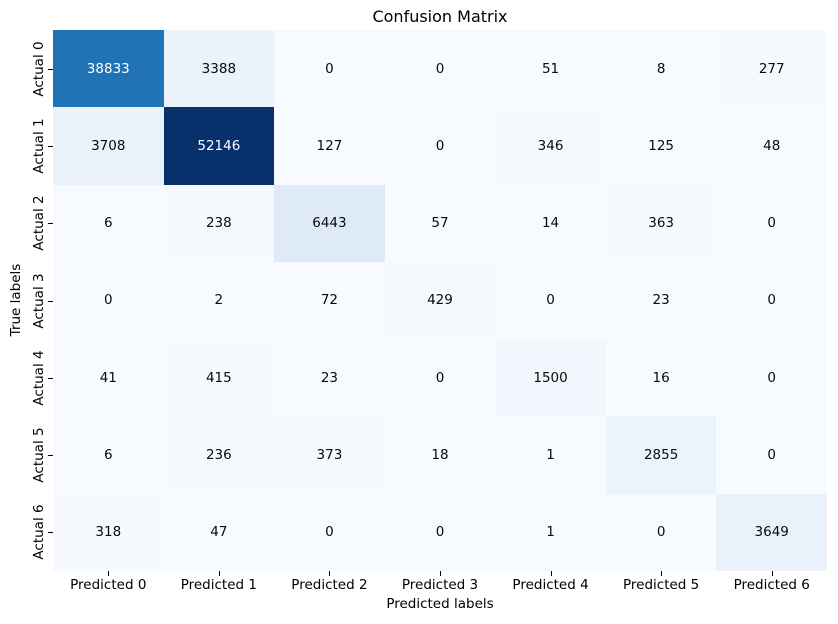 This screenshot has height=624, width=838. I want to click on y-tick-label-3: Actual 3, so click(39, 300).